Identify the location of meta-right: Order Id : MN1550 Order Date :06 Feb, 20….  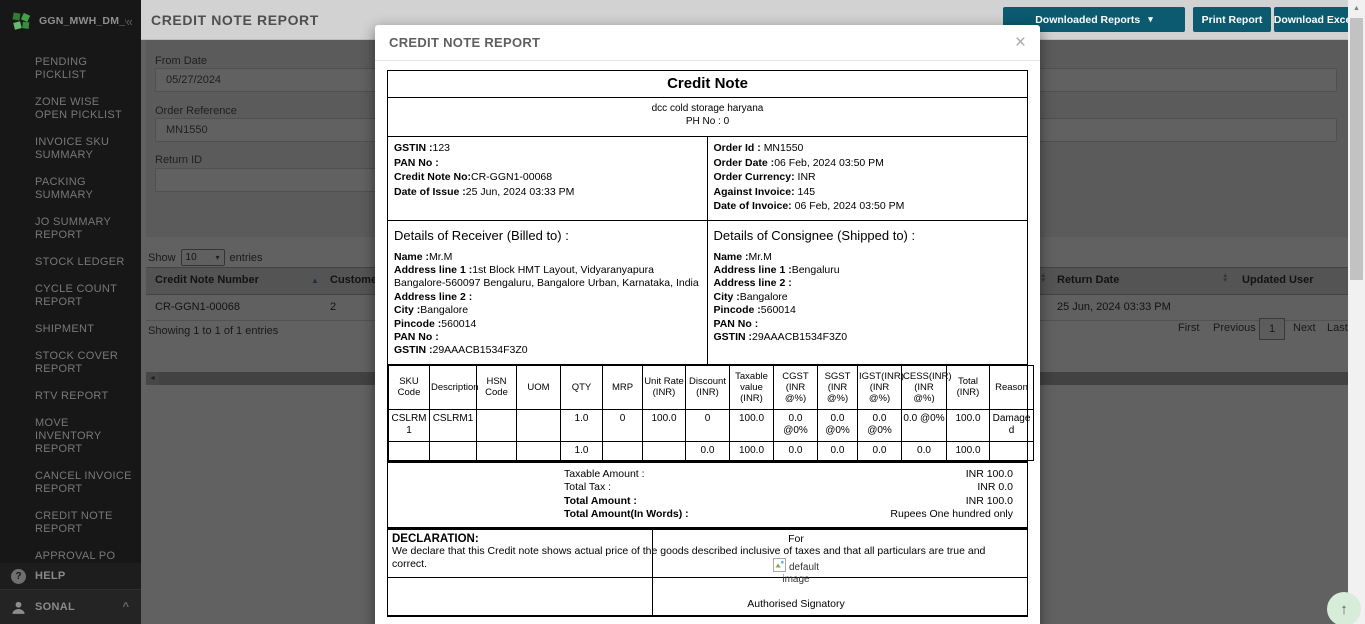
(809, 177).